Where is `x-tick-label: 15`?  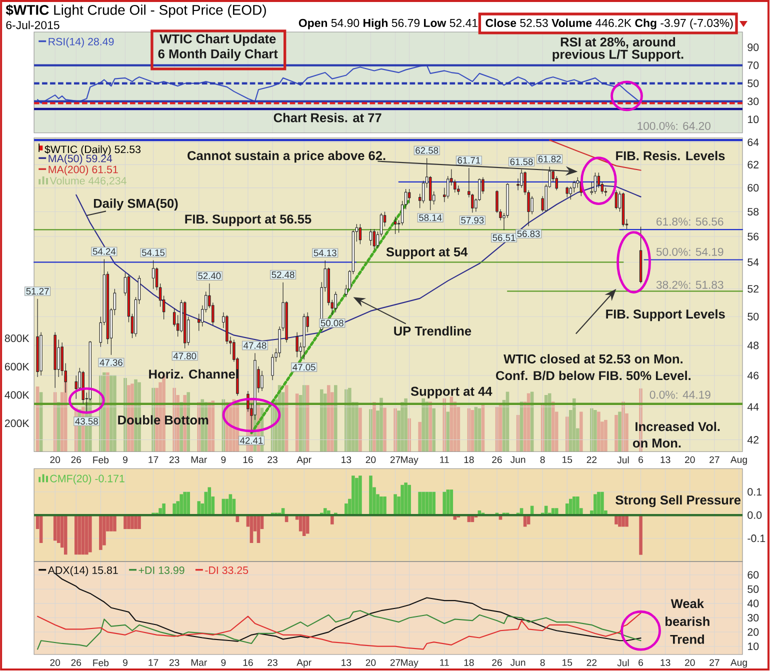 x-tick-label: 15 is located at coordinates (567, 662).